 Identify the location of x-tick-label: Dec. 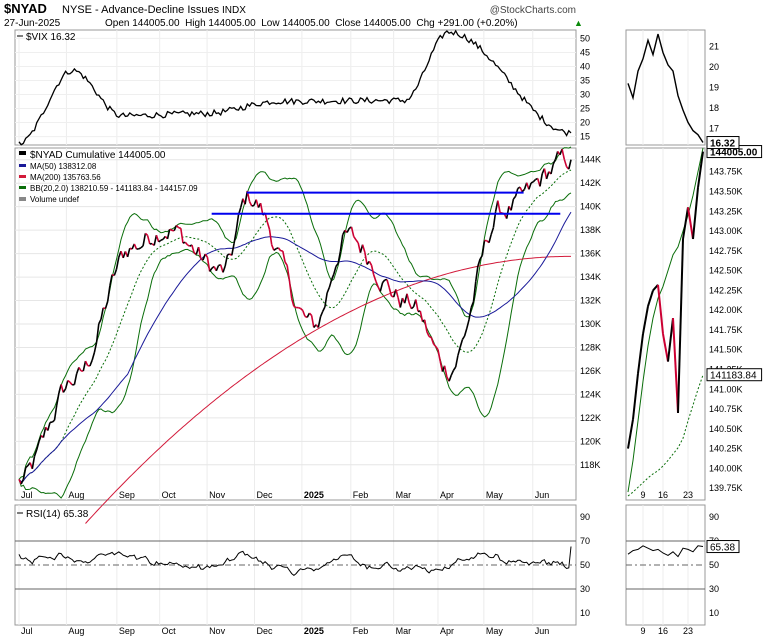
(264, 631).